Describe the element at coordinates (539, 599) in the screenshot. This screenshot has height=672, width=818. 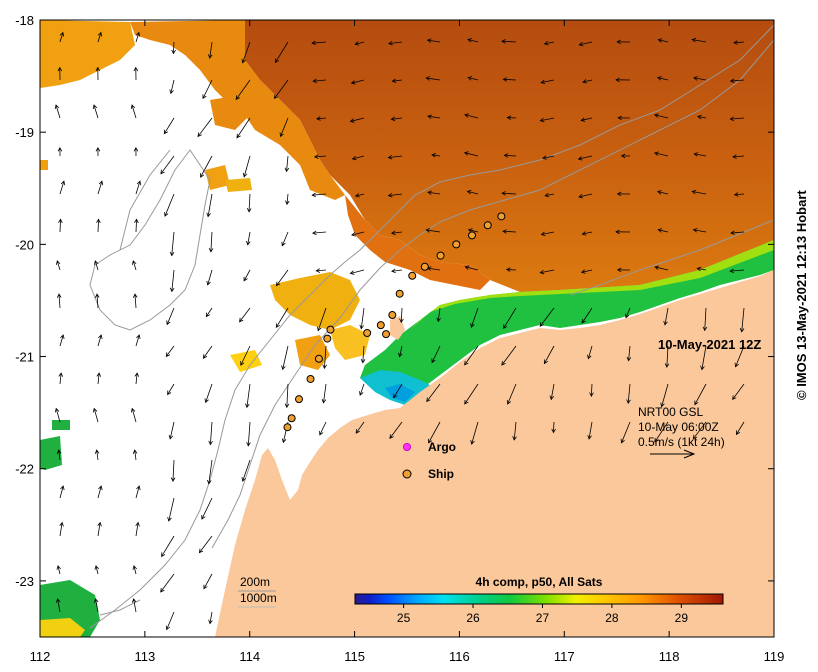
I see `colorbar` at that location.